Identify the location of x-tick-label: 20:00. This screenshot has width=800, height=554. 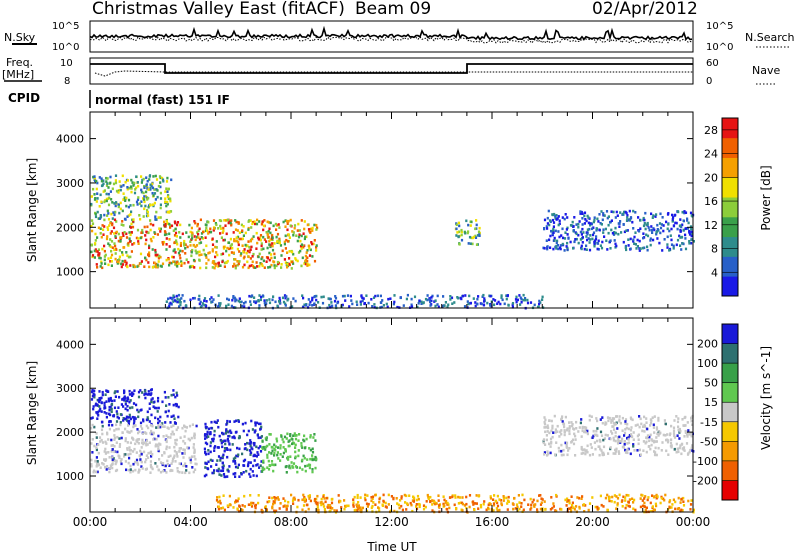
(592, 522).